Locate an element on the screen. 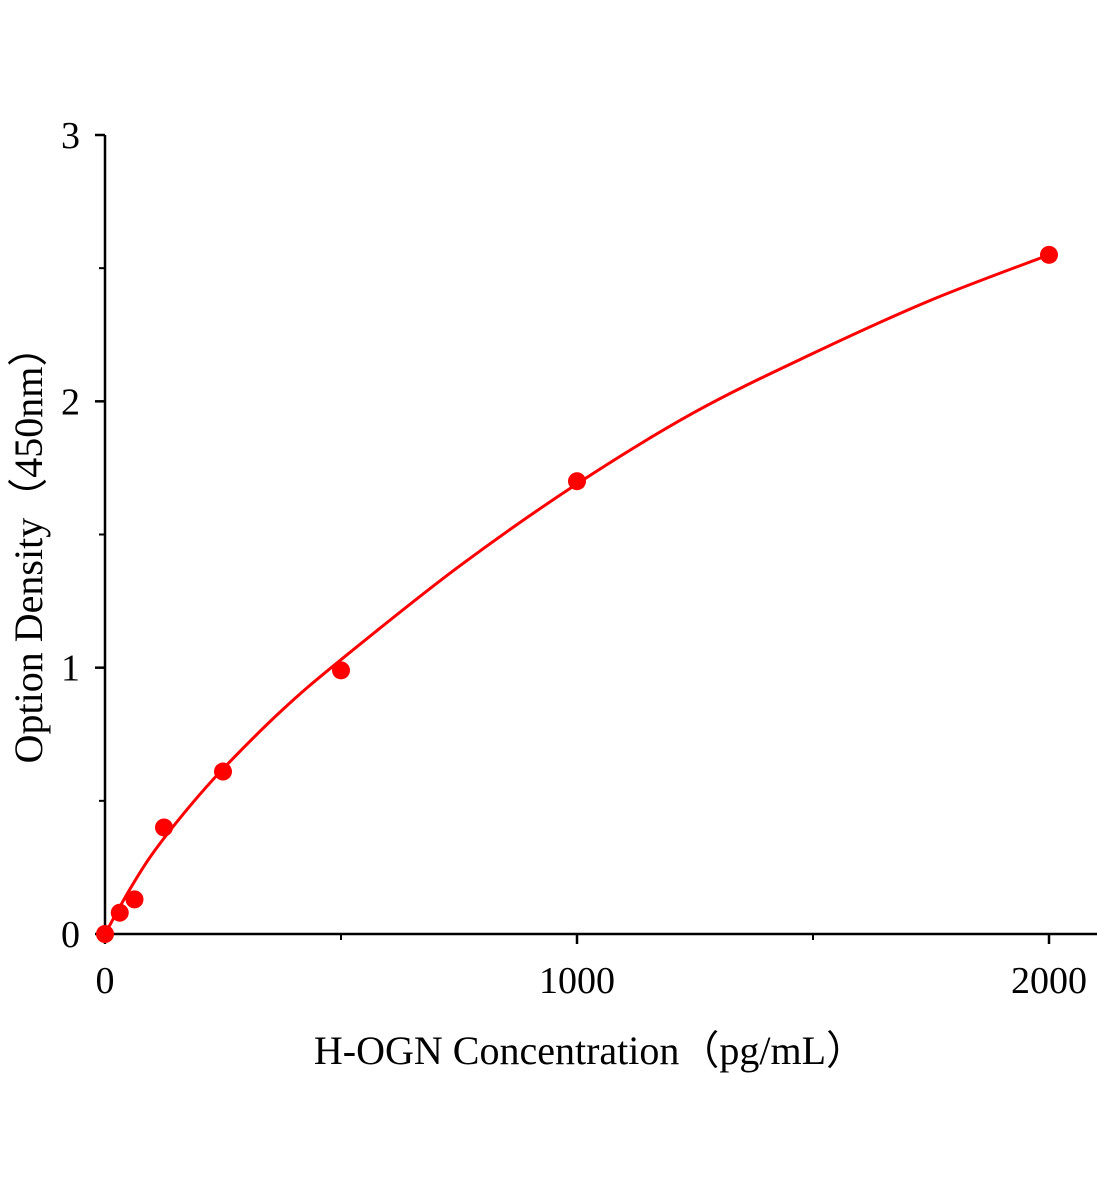 The image size is (1104, 1200). y-tick-label: 3 is located at coordinates (70, 136).